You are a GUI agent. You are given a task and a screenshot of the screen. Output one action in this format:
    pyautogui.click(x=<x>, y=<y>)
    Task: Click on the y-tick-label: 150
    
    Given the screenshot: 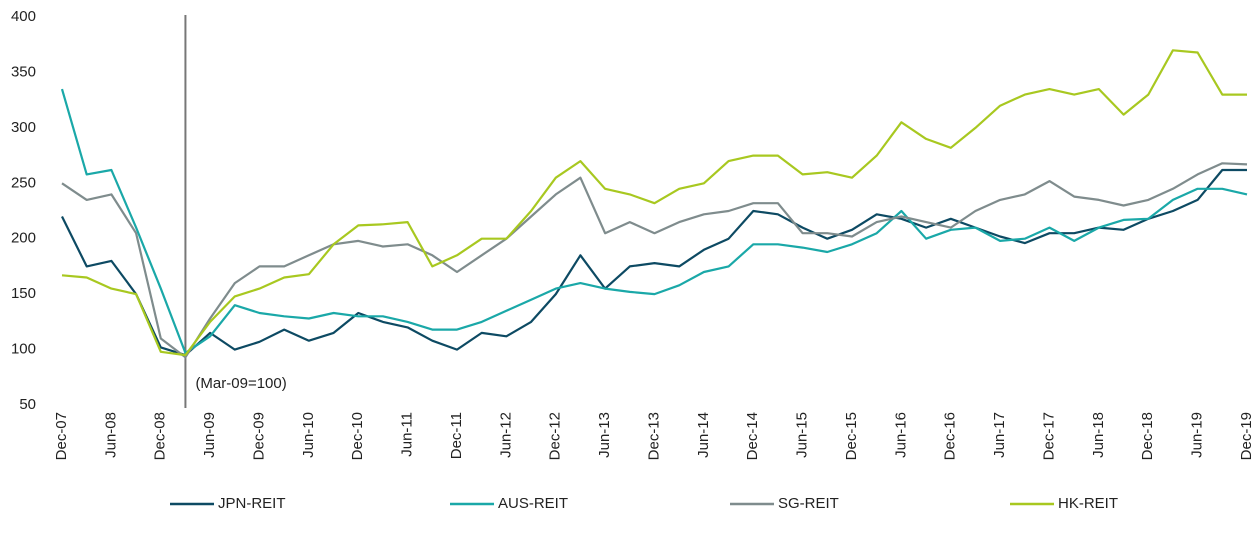 What is the action you would take?
    pyautogui.click(x=23, y=293)
    